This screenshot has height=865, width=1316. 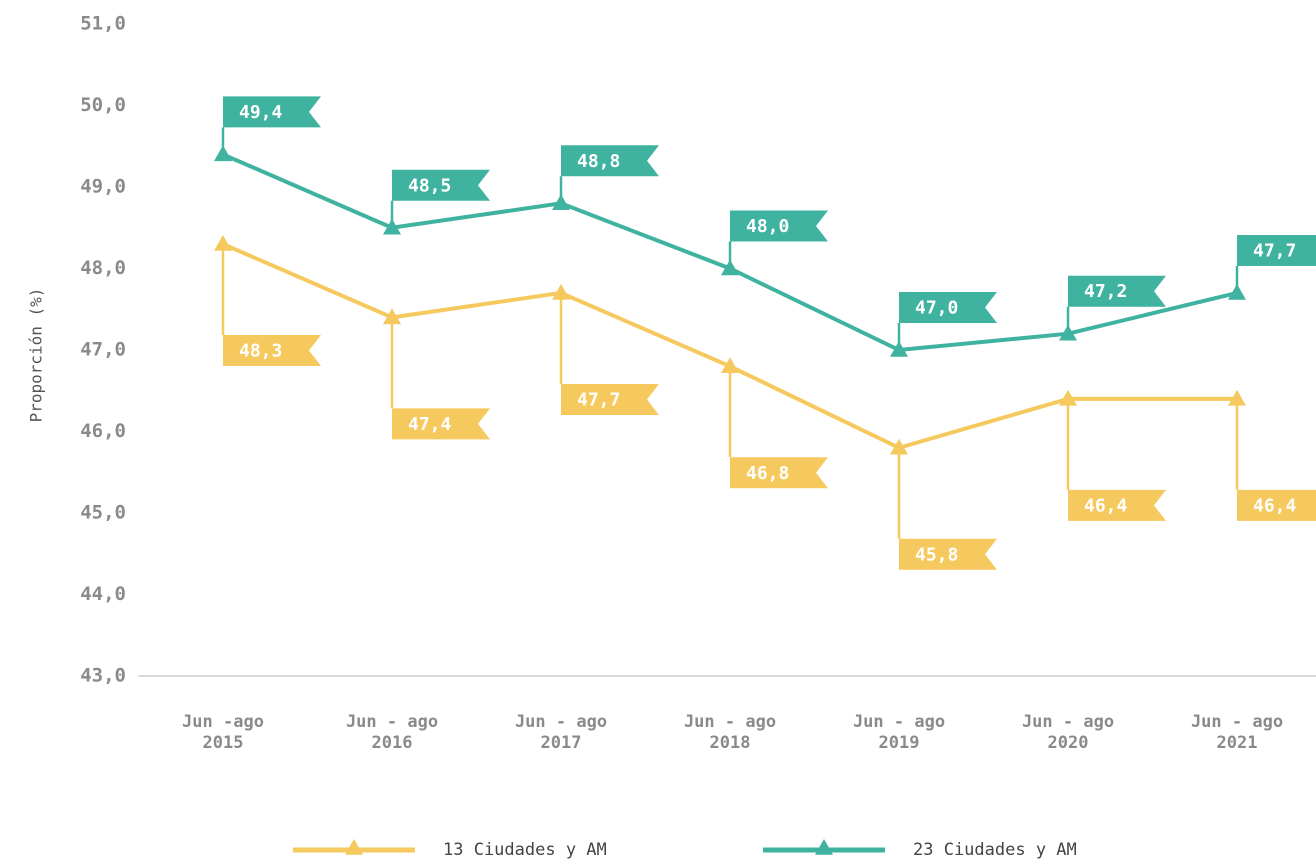 I want to click on x-tick-label: Jun - ago 2021, so click(x=1237, y=732).